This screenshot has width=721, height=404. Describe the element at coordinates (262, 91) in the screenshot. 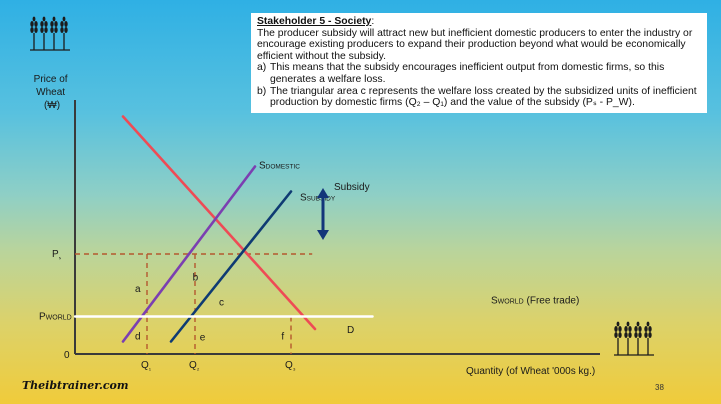

I see `point-marker: b)` at that location.